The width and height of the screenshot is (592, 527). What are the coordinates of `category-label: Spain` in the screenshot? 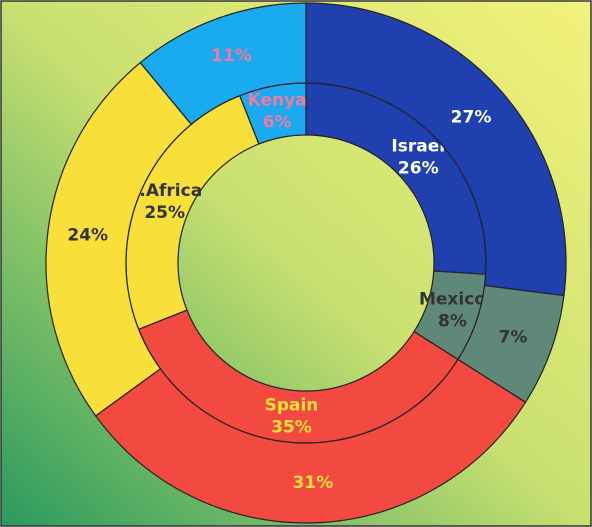 It's located at (292, 405).